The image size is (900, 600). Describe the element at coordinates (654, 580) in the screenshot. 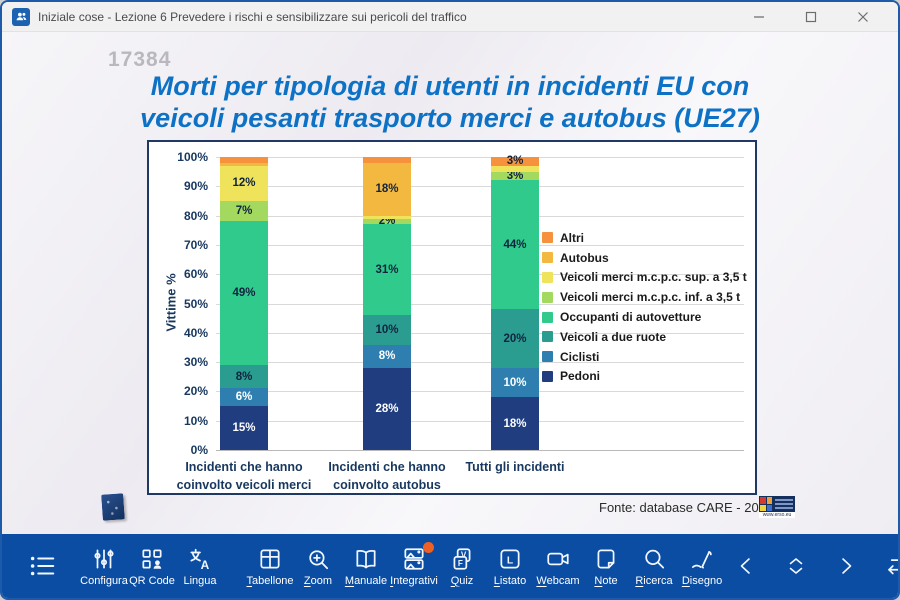

I see `toolbar-button-label: Ricerca` at that location.